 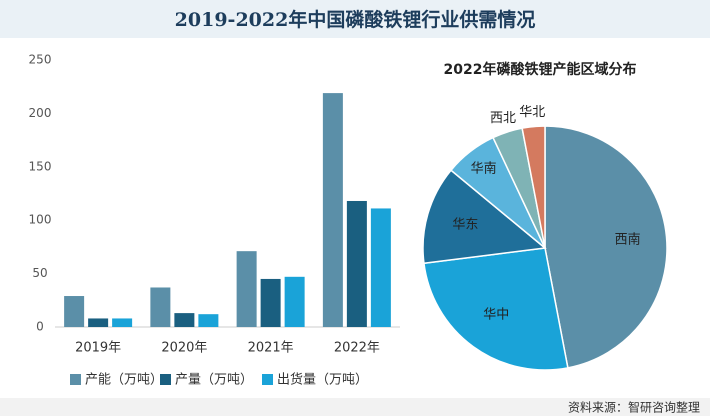 I want to click on slice-label: 西北, so click(x=503, y=118).